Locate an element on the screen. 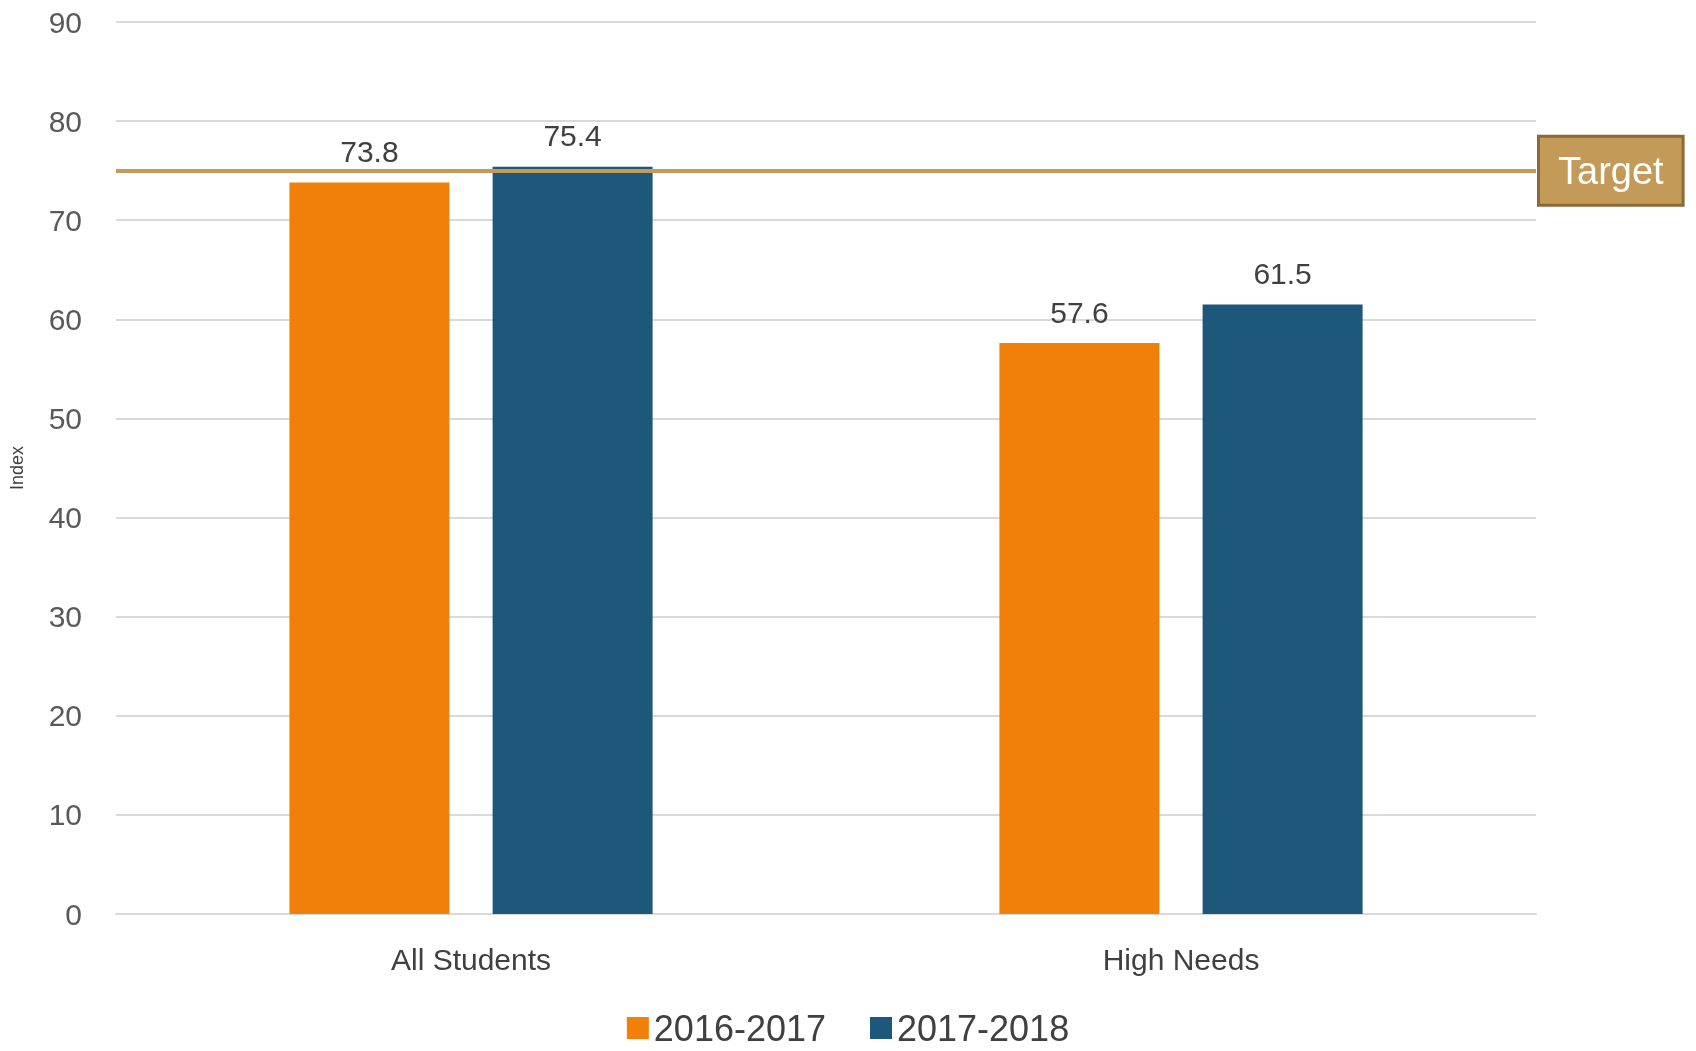 The height and width of the screenshot is (1051, 1696). y-tick-label: 70 is located at coordinates (65, 220).